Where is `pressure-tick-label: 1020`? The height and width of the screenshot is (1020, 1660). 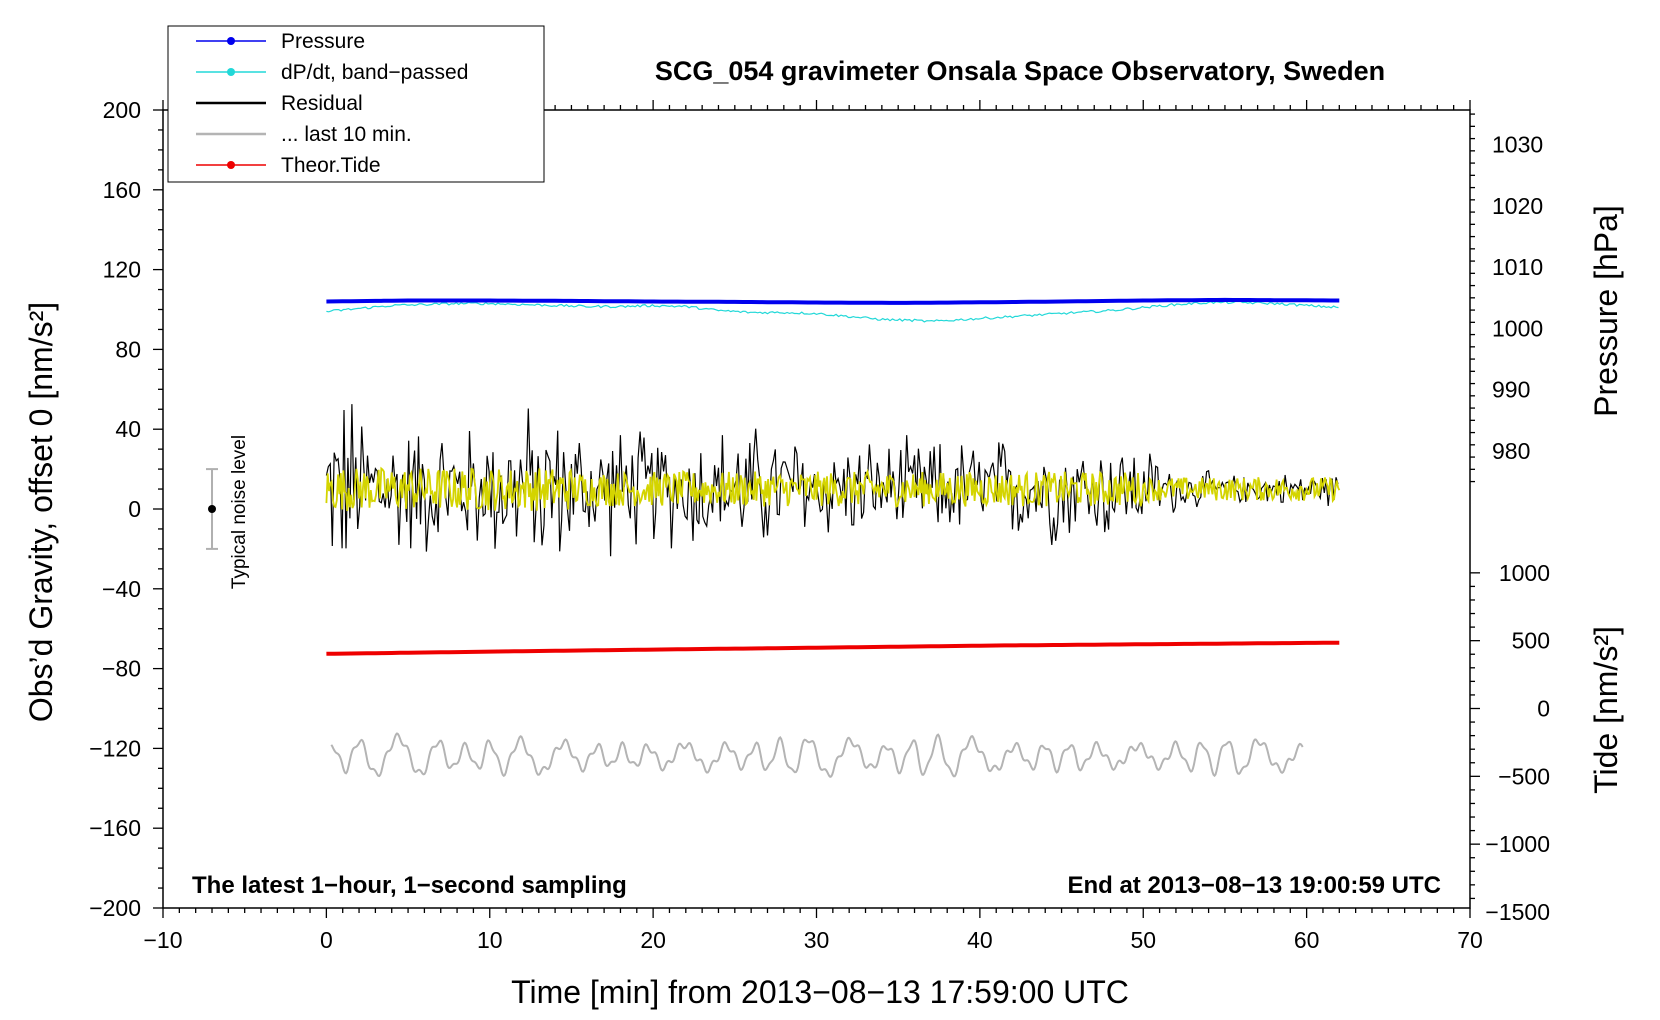
pressure-tick-label: 1020 is located at coordinates (1517, 206).